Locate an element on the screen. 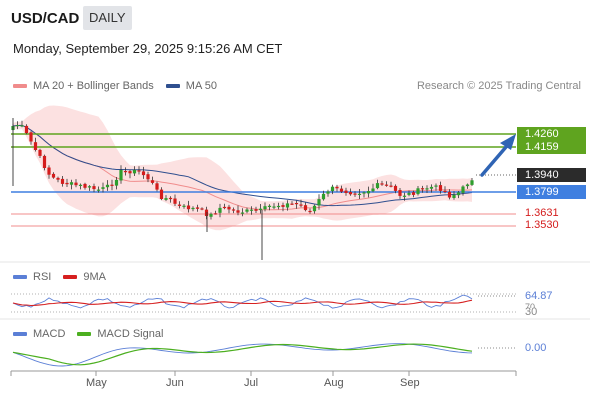  macd-swatch is located at coordinates (20, 334).